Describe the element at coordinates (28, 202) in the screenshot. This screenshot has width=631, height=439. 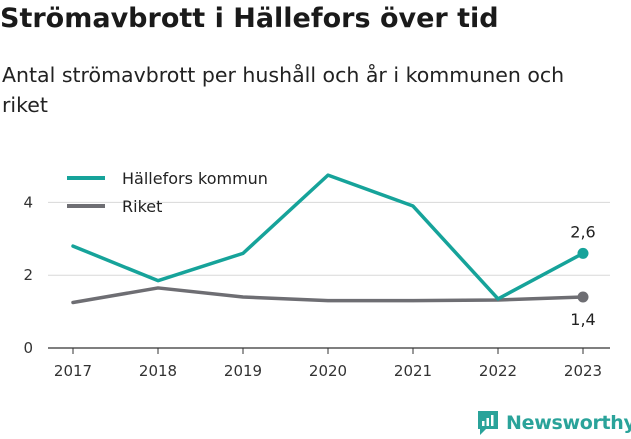
I see `y-tick-label: 4` at that location.